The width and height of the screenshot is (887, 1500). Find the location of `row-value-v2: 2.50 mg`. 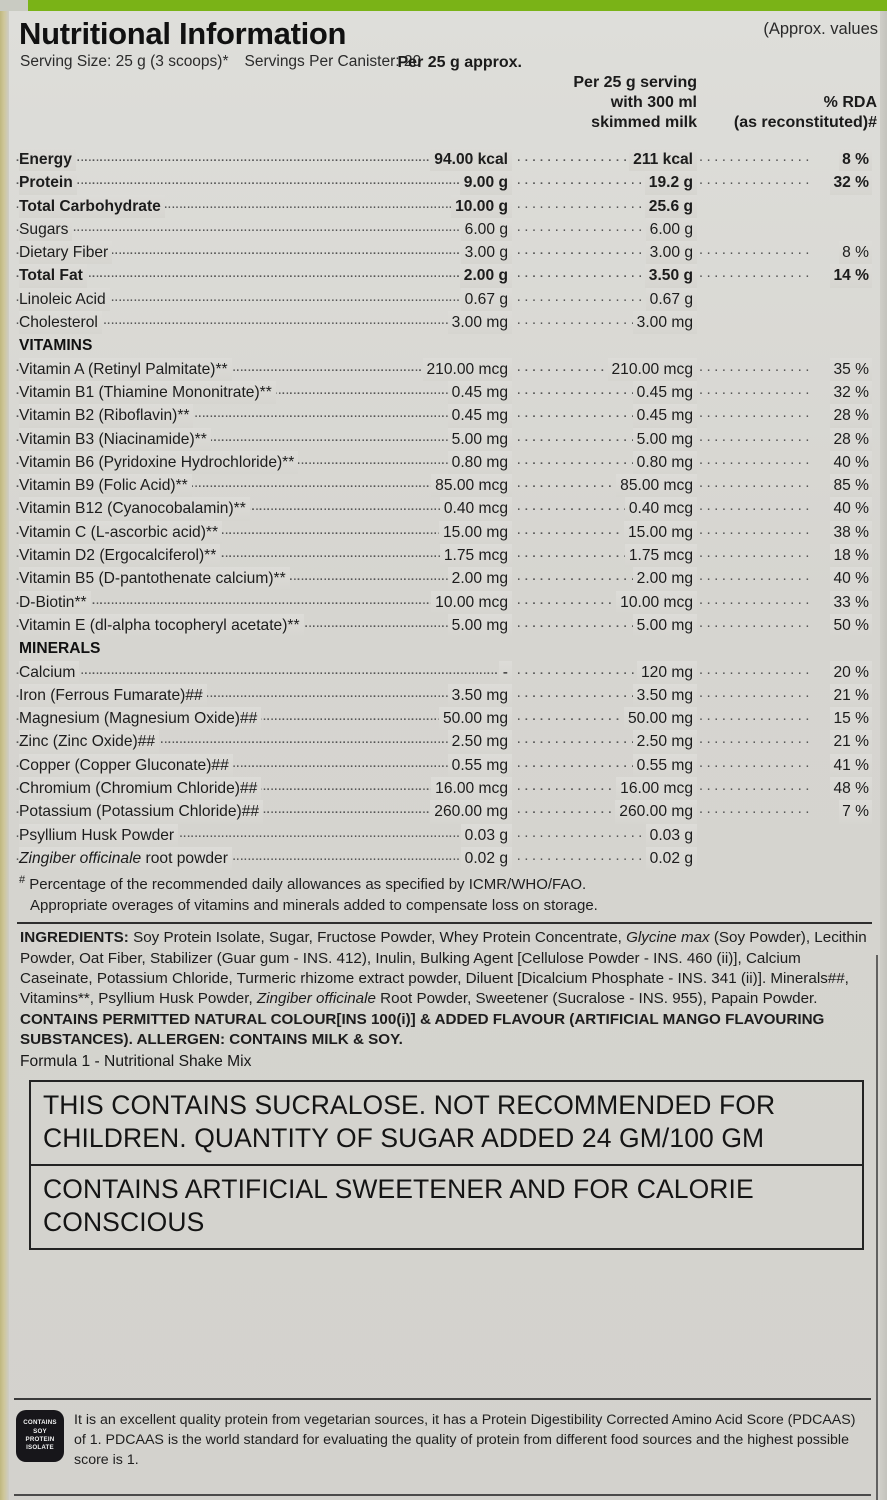

row-value-v2: 2.50 mg is located at coordinates (664, 742).